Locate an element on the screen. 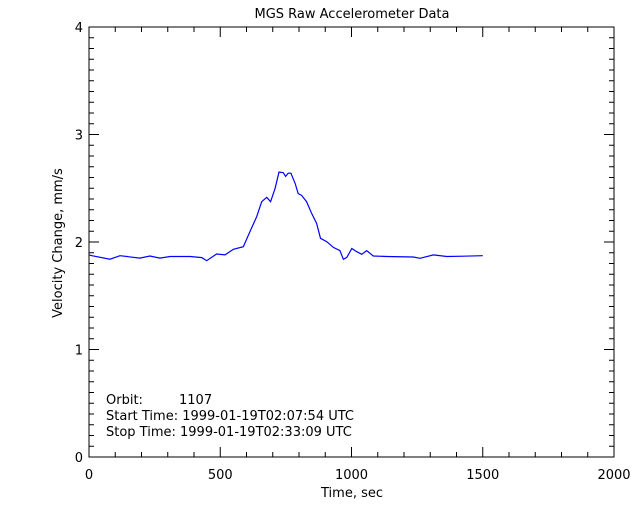  stop-time: Stop Time: 1999-01-19T02:33:09 UTC is located at coordinates (229, 432).